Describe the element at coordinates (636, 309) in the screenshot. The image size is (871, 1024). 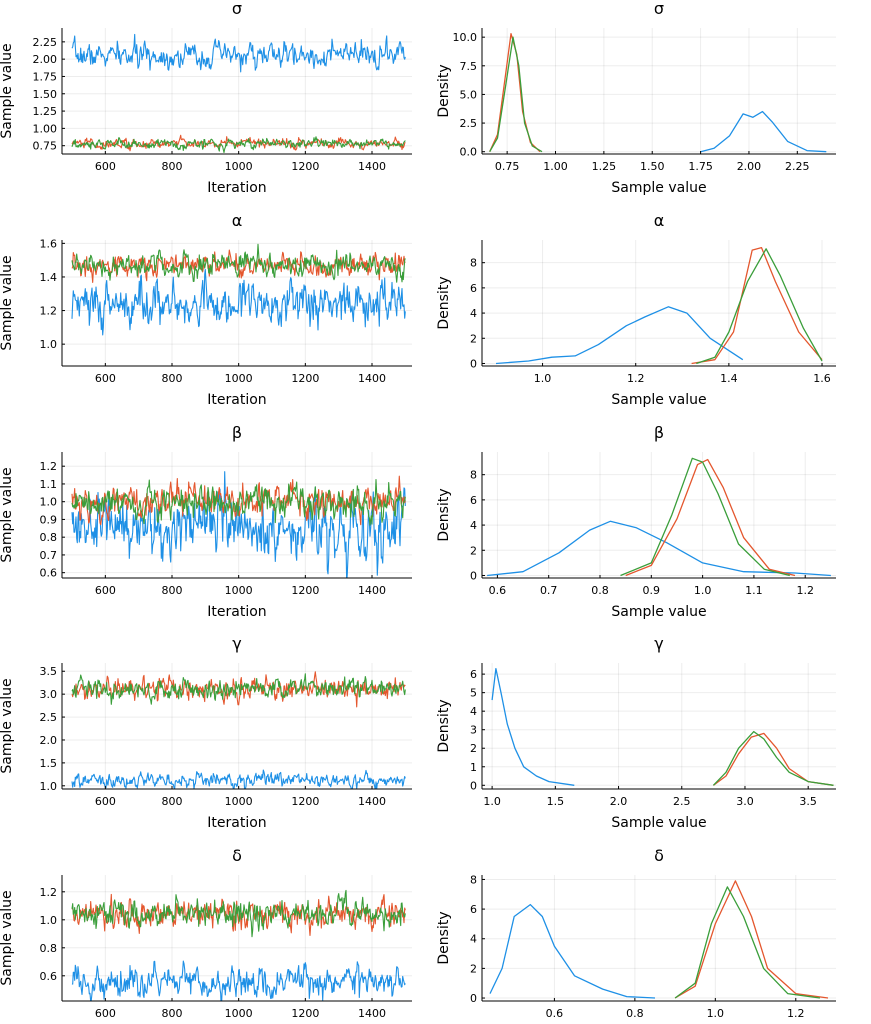
I see `panel-3: 1.0 1.2 1.4 1.6 0 2 4 6 8 α Sample value Density` at that location.